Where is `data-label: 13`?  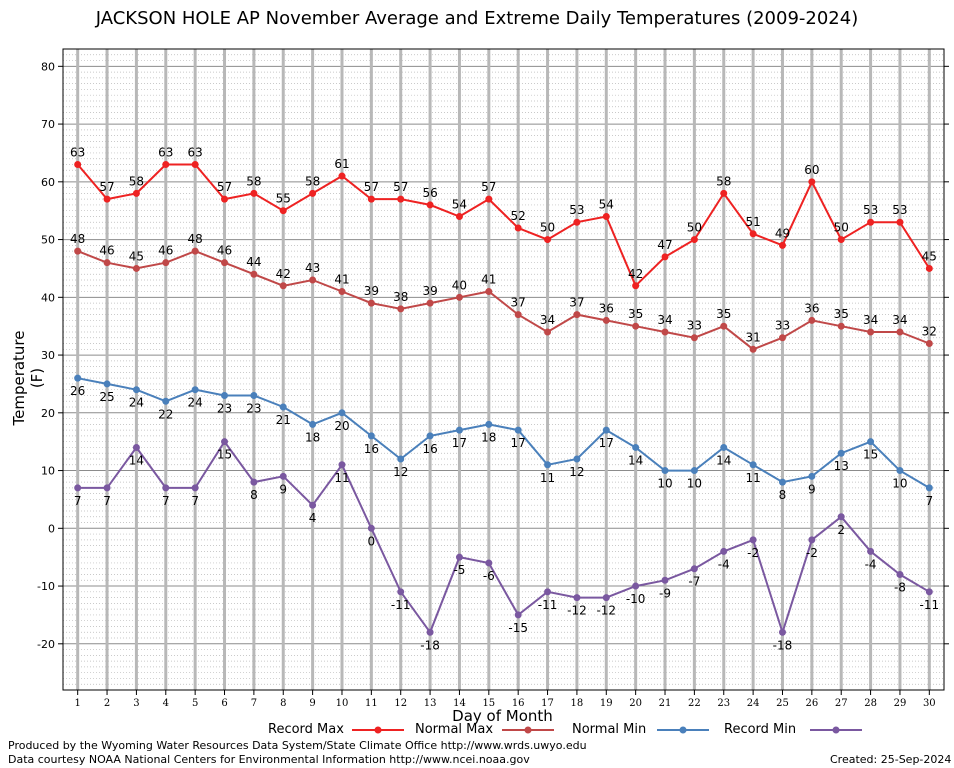
data-label: 13 is located at coordinates (841, 466).